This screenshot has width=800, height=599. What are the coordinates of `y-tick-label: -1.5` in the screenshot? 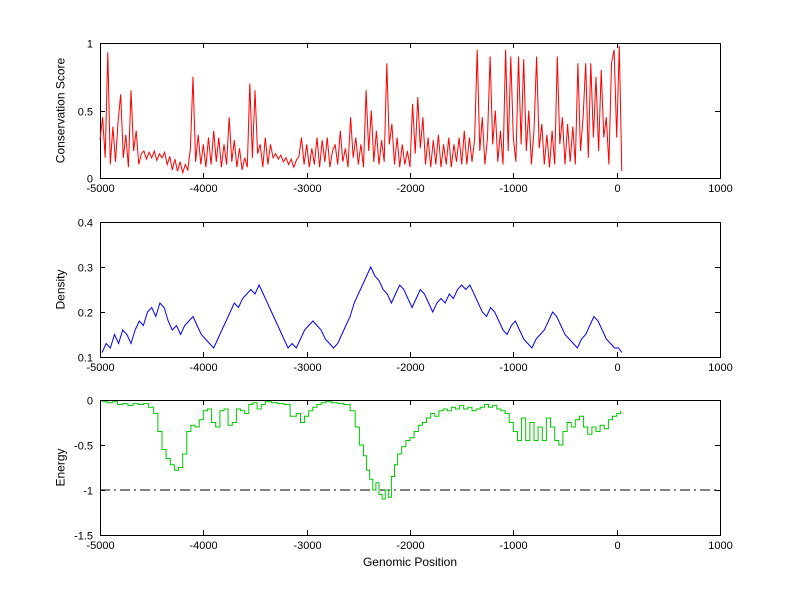 It's located at (83, 537).